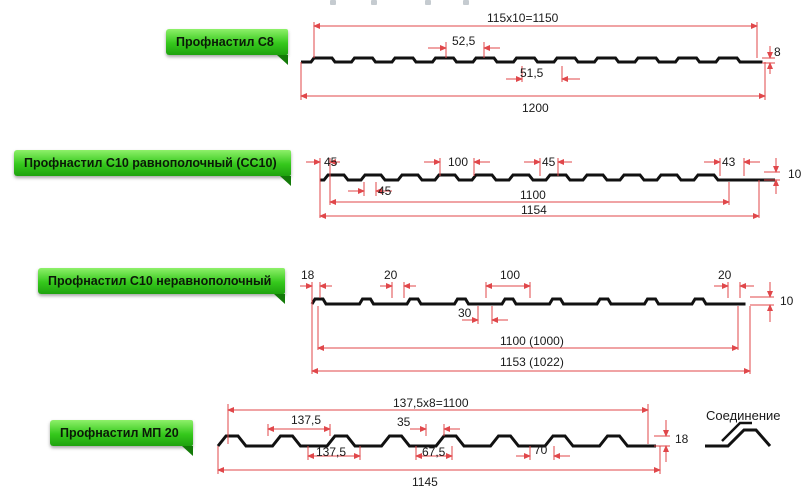 The height and width of the screenshot is (501, 807). I want to click on top-toolbar-icons, so click(400, 3).